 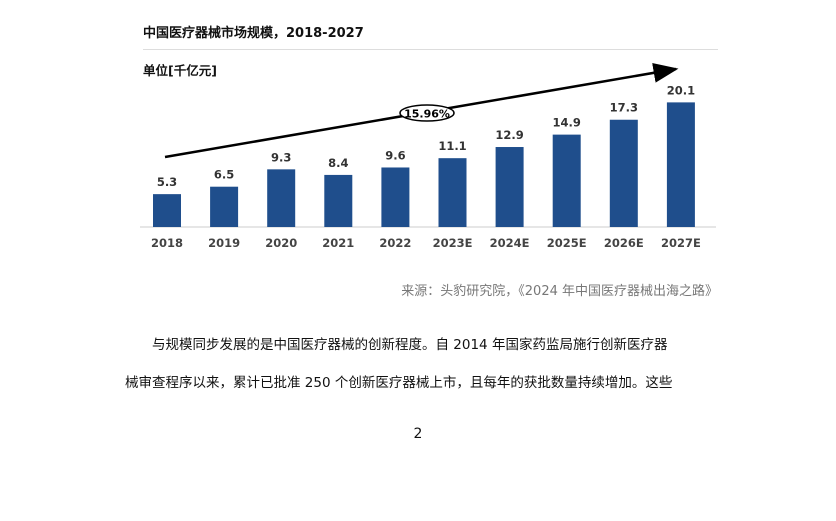 What do you see at coordinates (395, 155) in the screenshot?
I see `data-label: 9.6` at bounding box center [395, 155].